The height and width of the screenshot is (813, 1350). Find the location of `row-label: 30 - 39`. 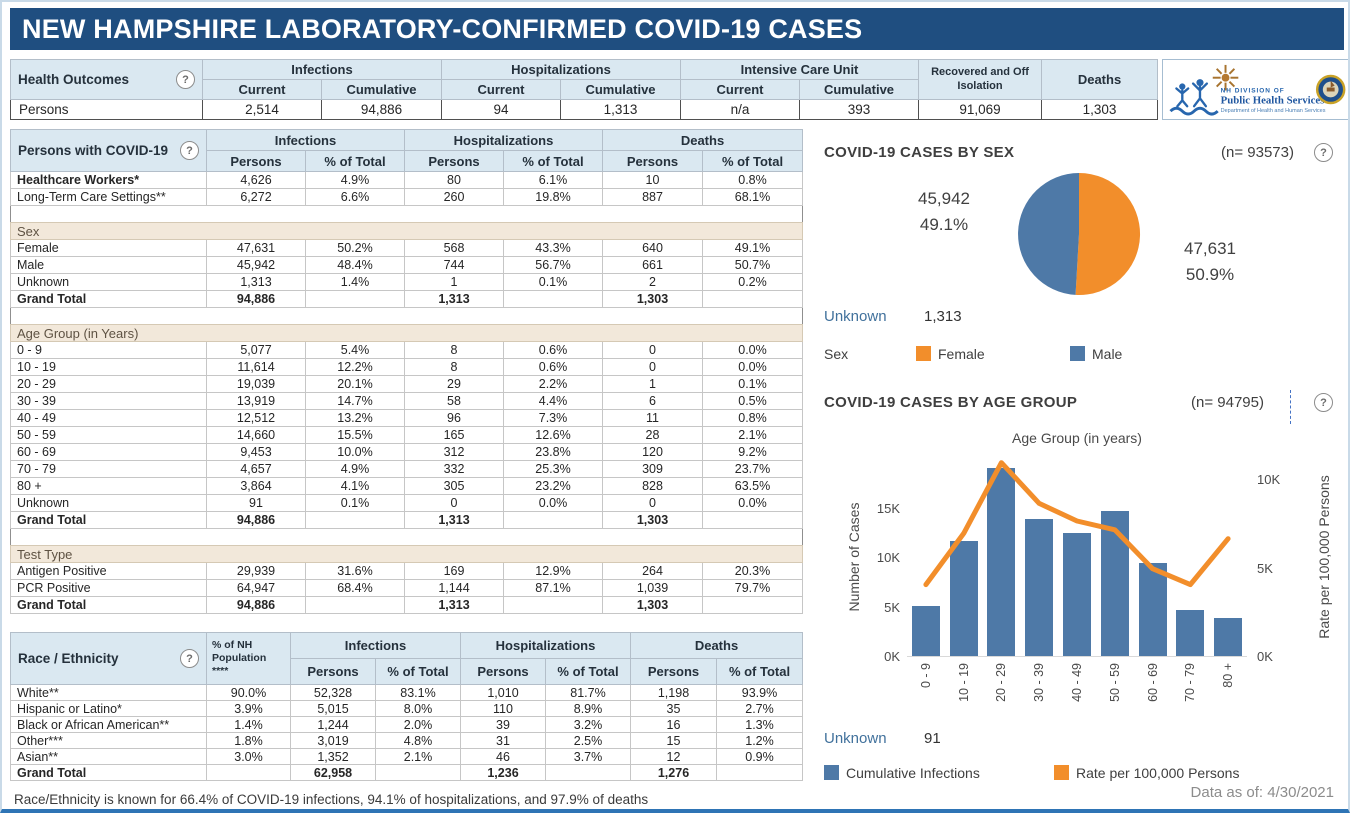

row-label: 30 - 39 is located at coordinates (108, 401).